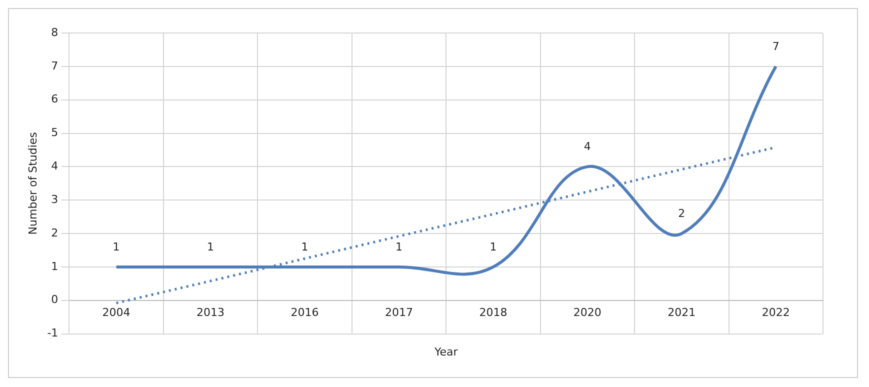 The width and height of the screenshot is (869, 387). What do you see at coordinates (54, 233) in the screenshot?
I see `y-tick-label: 2` at bounding box center [54, 233].